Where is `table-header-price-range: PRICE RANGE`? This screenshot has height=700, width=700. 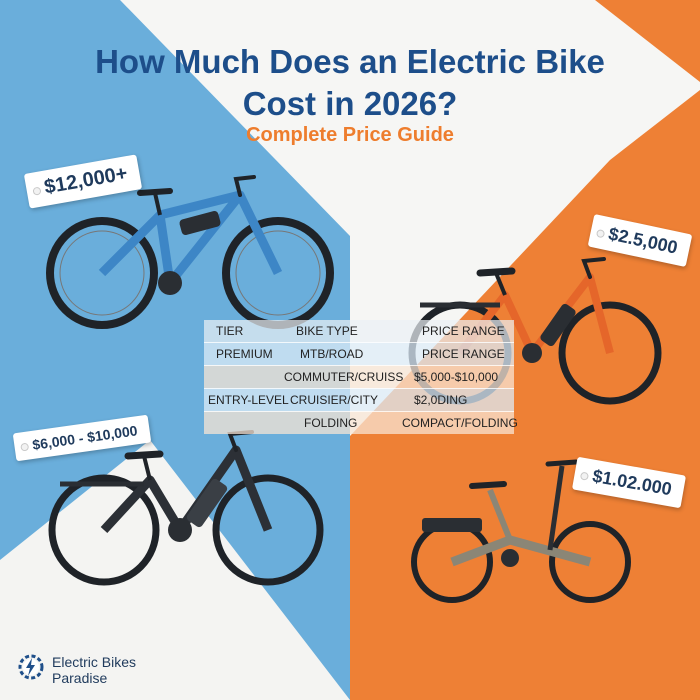
table-header-price-range: PRICE RANGE is located at coordinates (463, 331).